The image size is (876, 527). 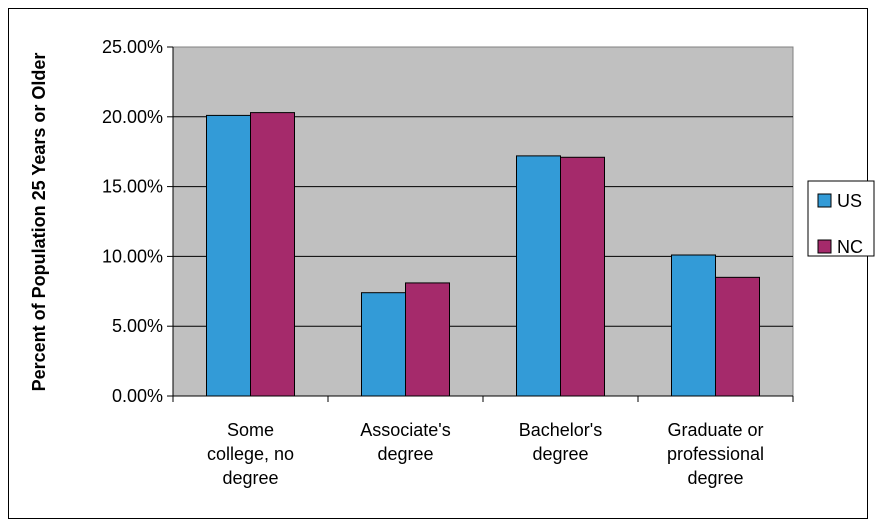 What do you see at coordinates (405, 442) in the screenshot?
I see `x-category-label: Associate's degree` at bounding box center [405, 442].